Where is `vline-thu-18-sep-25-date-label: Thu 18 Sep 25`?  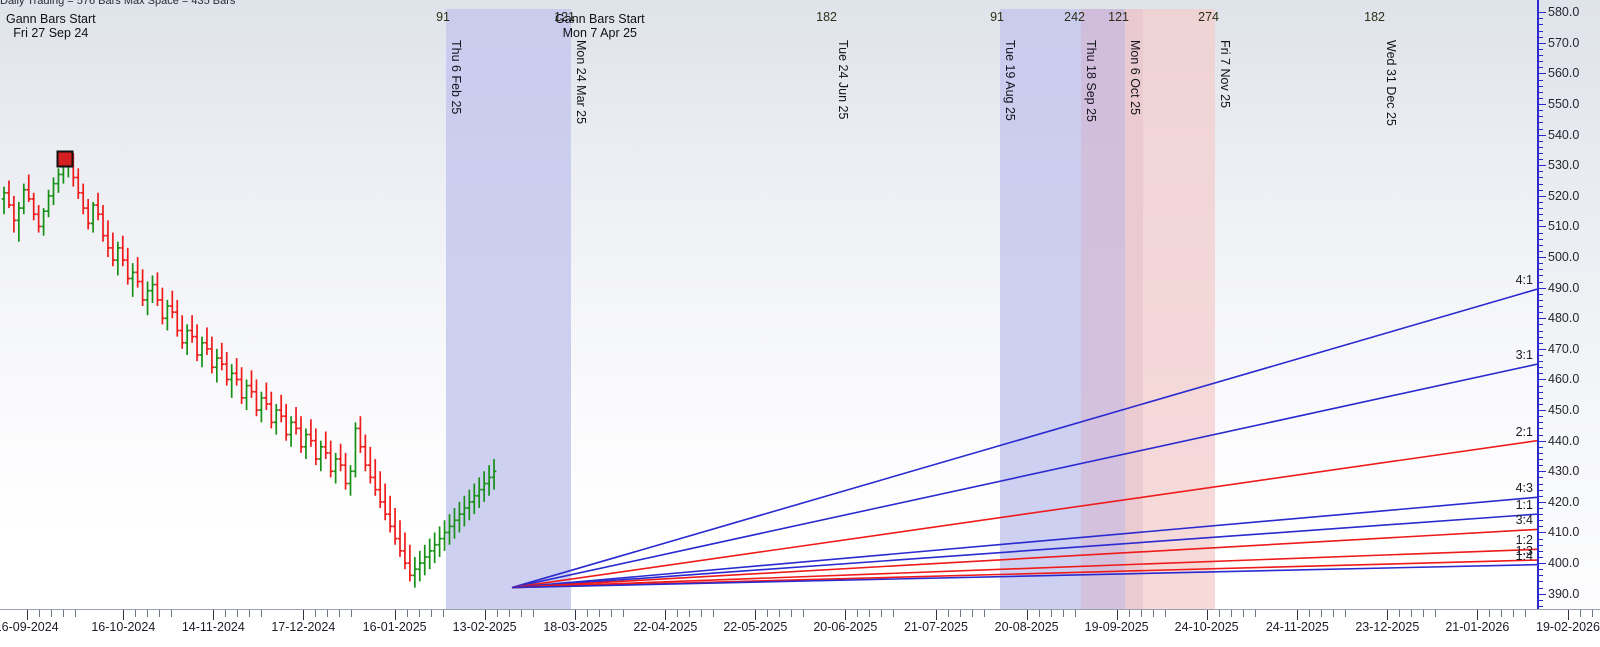 vline-thu-18-sep-25-date-label: Thu 18 Sep 25 is located at coordinates (1091, 81).